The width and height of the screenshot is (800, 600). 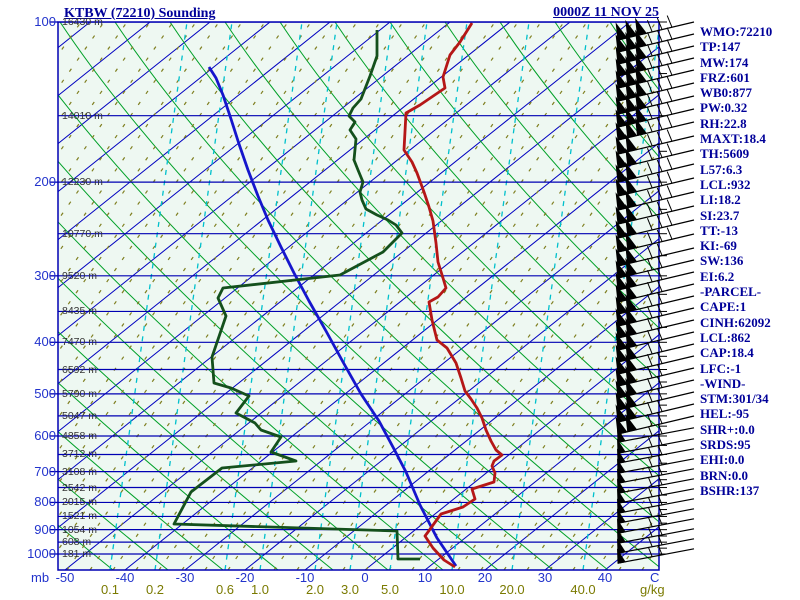 What do you see at coordinates (45, 435) in the screenshot?
I see `pressure-label: 600` at bounding box center [45, 435].